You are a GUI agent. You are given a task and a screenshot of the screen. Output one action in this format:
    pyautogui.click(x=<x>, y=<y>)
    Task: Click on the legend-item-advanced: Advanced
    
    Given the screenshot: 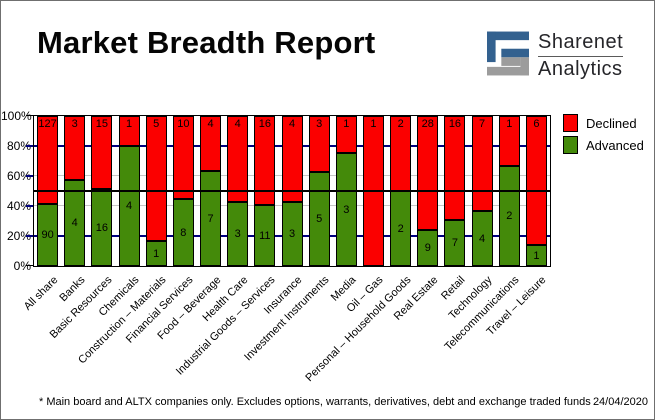 What is the action you would take?
    pyautogui.click(x=603, y=145)
    